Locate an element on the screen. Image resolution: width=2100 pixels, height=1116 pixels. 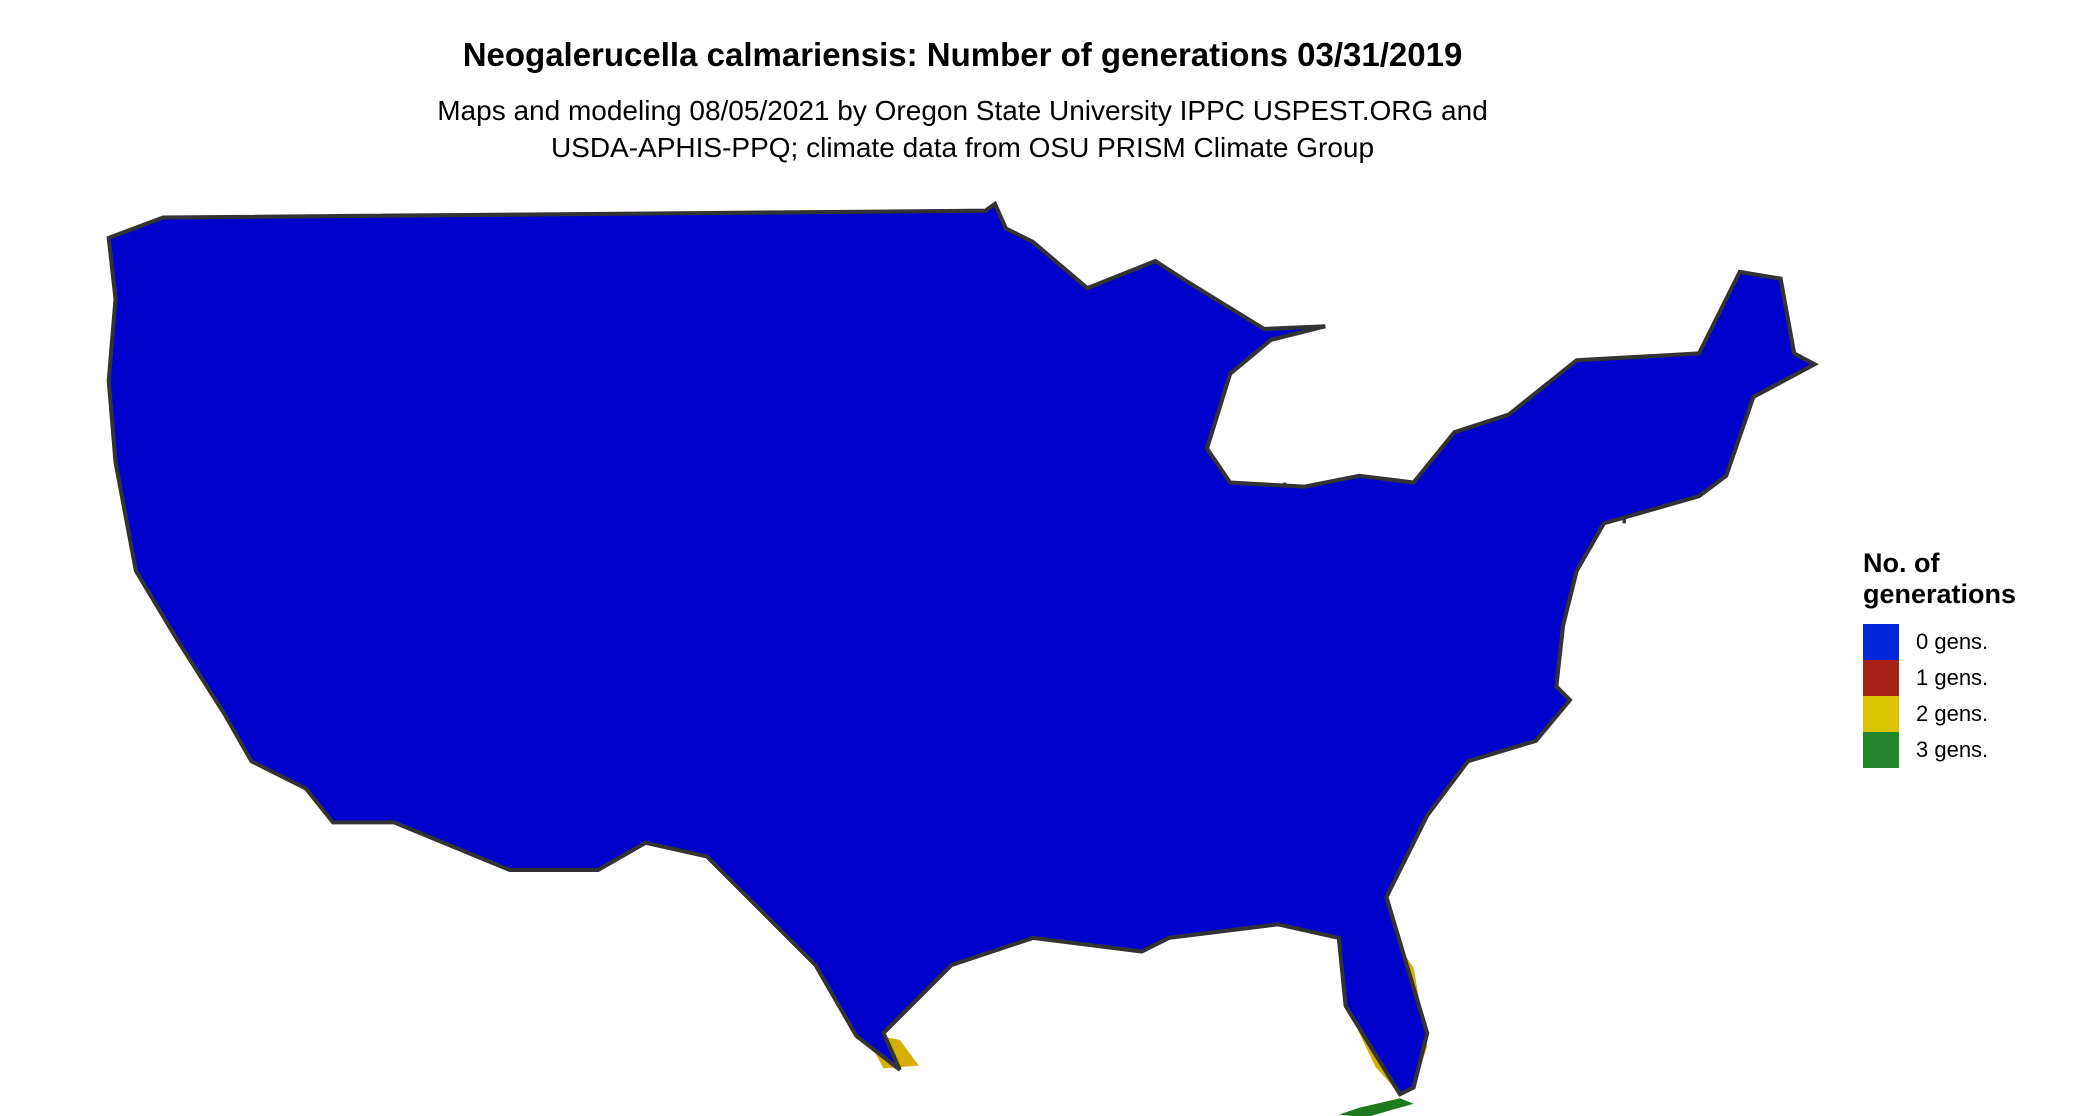
legend-label: 3 gens. is located at coordinates (1952, 749).